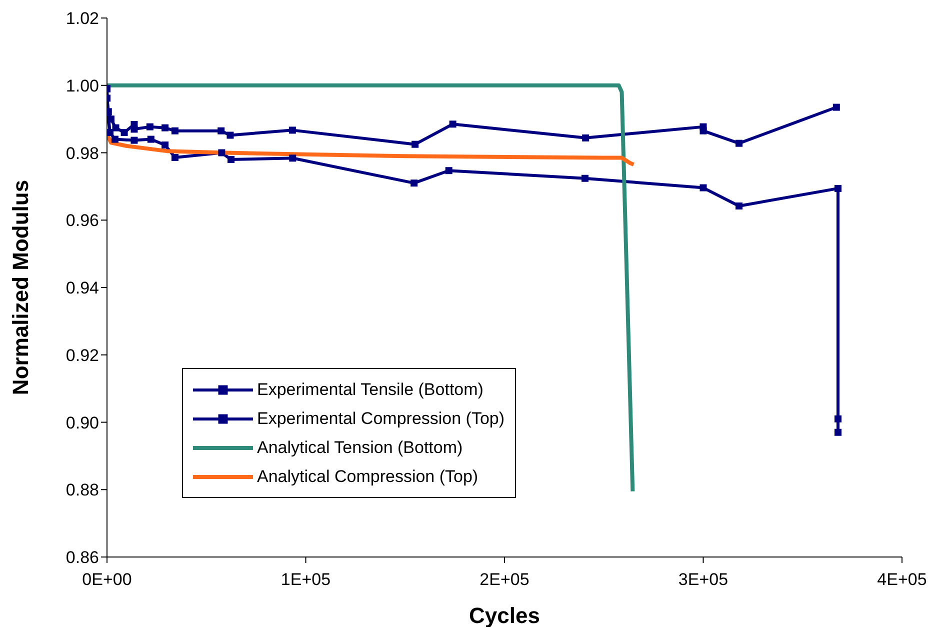 This screenshot has width=939, height=635. I want to click on y-tick-label: 0.86, so click(82, 558).